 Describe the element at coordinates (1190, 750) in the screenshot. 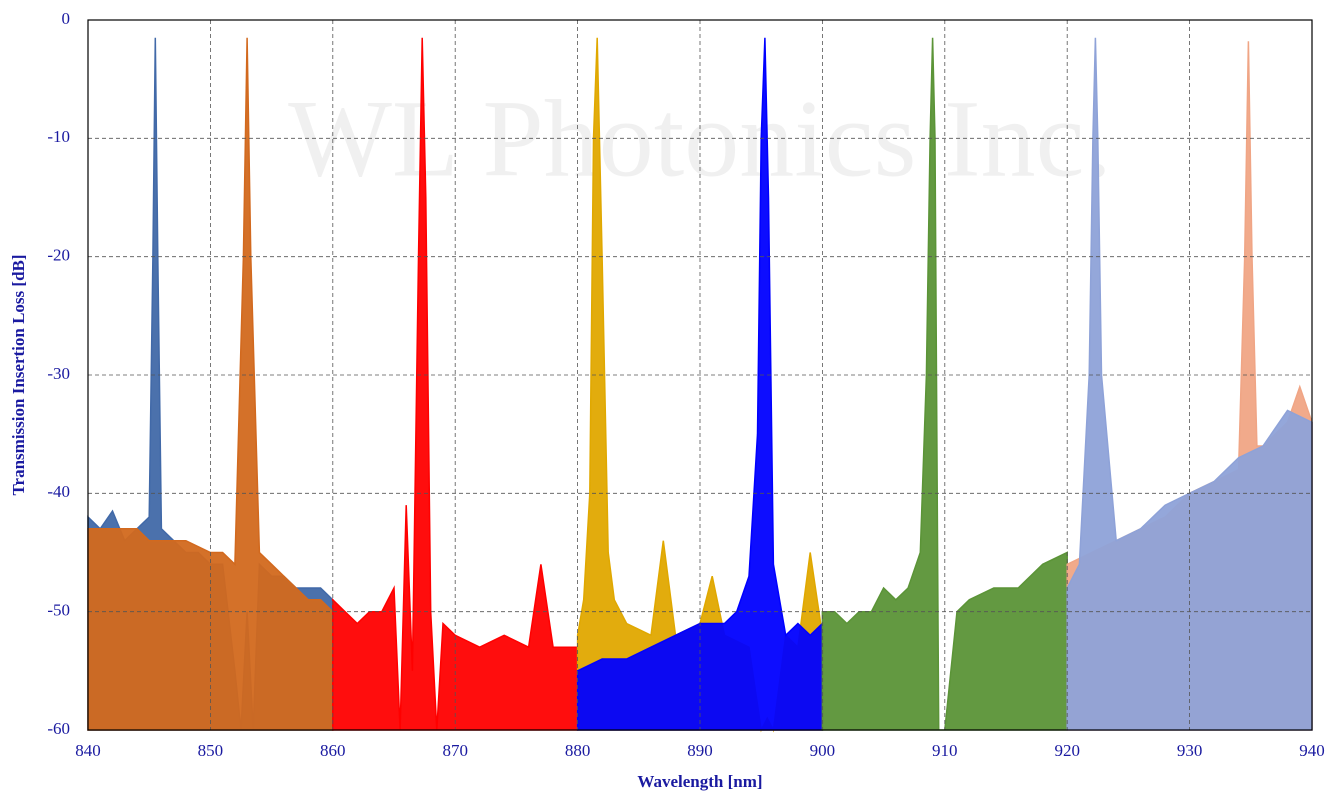

I see `x-tick-label: 930` at that location.